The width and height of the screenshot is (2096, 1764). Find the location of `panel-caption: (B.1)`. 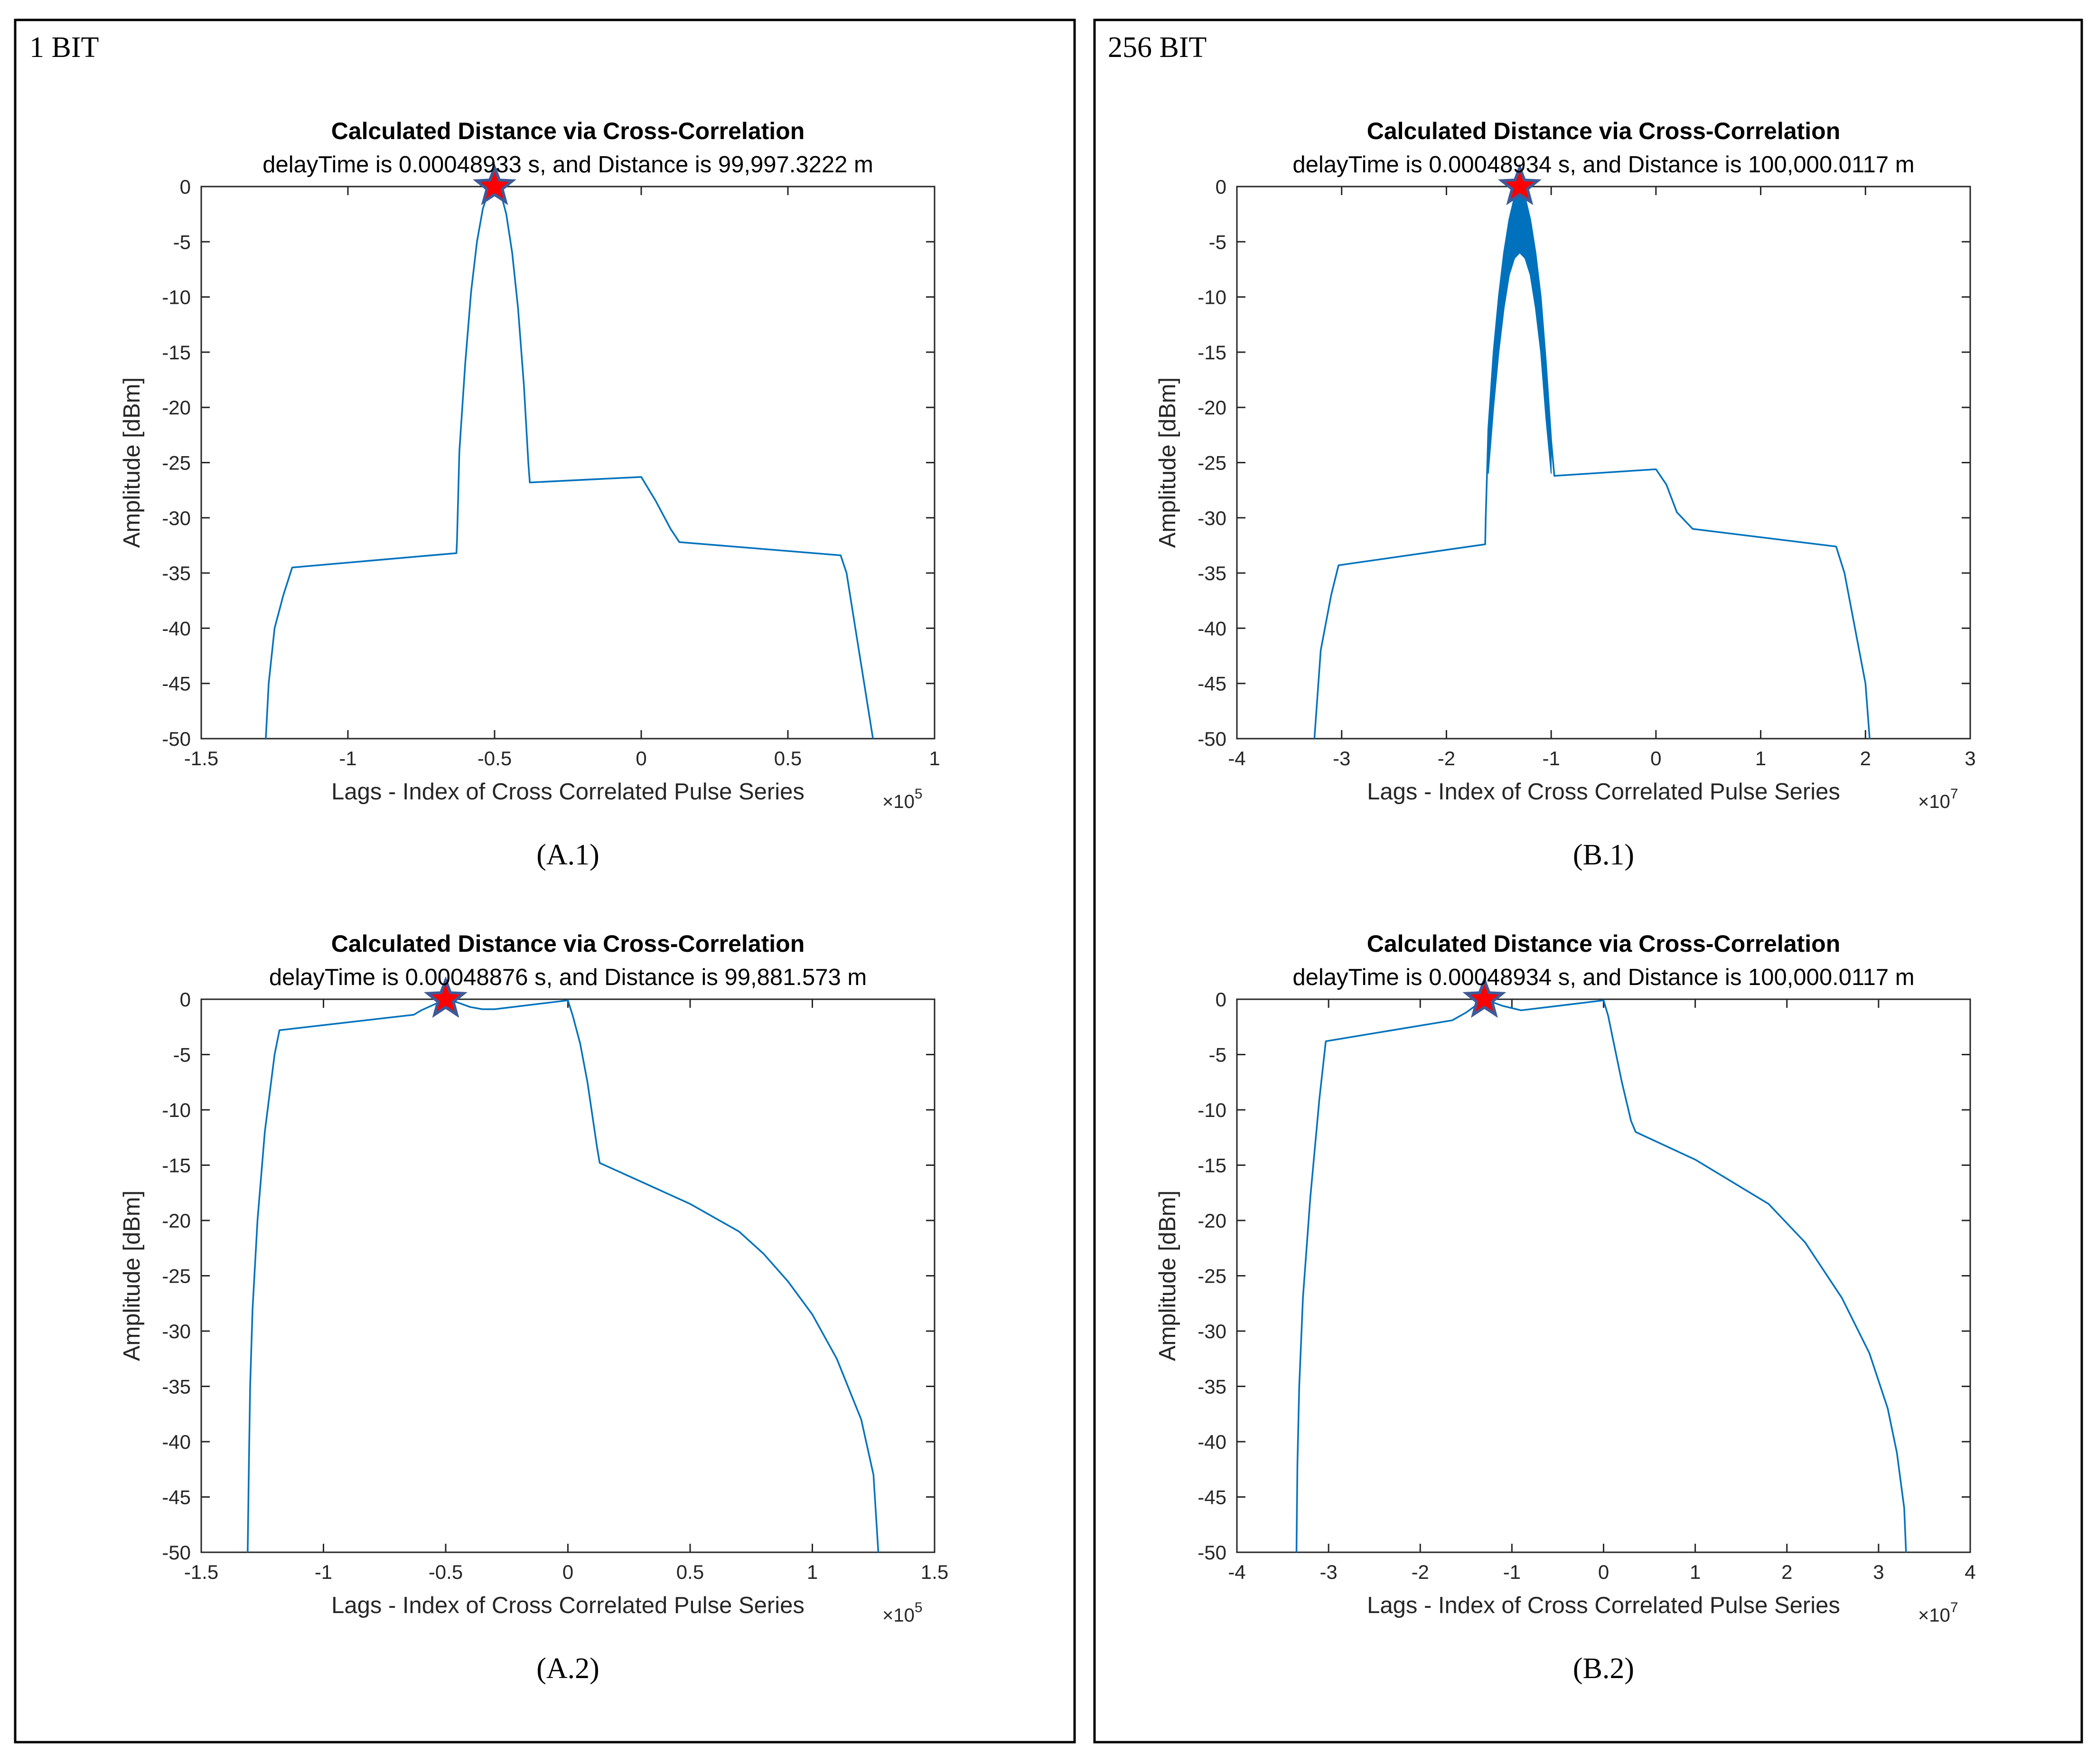

panel-caption: (B.1) is located at coordinates (1603, 855).